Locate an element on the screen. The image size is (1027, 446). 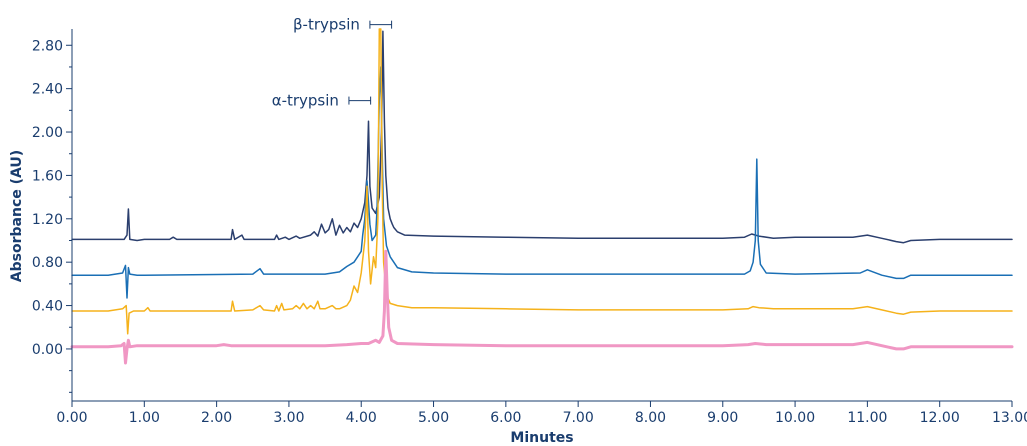
x-tick-label: 1.00 is located at coordinates (144, 418).